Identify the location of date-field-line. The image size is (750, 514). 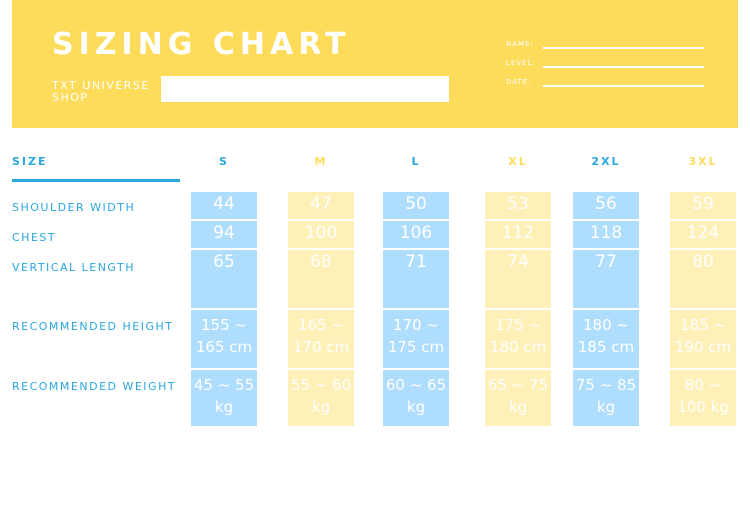
(623, 86).